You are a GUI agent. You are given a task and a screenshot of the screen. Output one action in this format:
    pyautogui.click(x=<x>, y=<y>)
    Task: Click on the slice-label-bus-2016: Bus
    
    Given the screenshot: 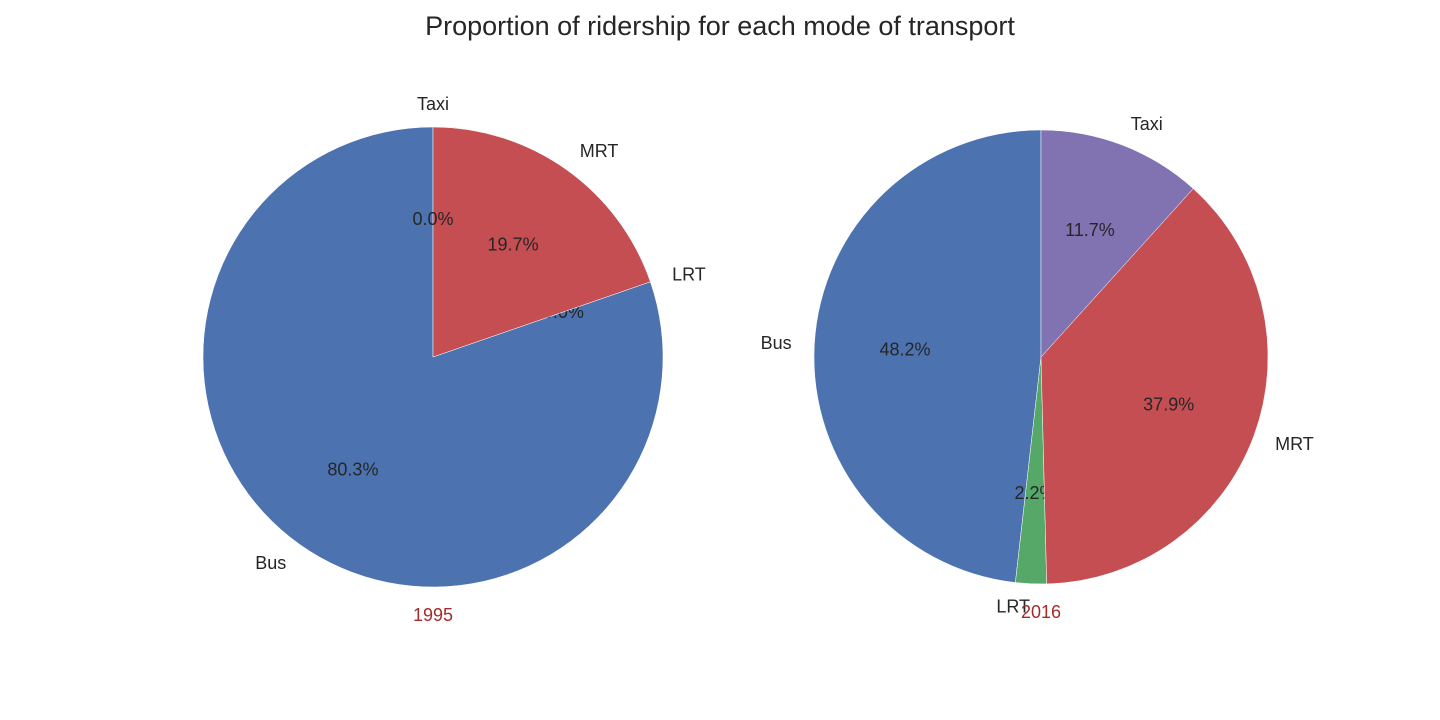 What is the action you would take?
    pyautogui.click(x=776, y=343)
    